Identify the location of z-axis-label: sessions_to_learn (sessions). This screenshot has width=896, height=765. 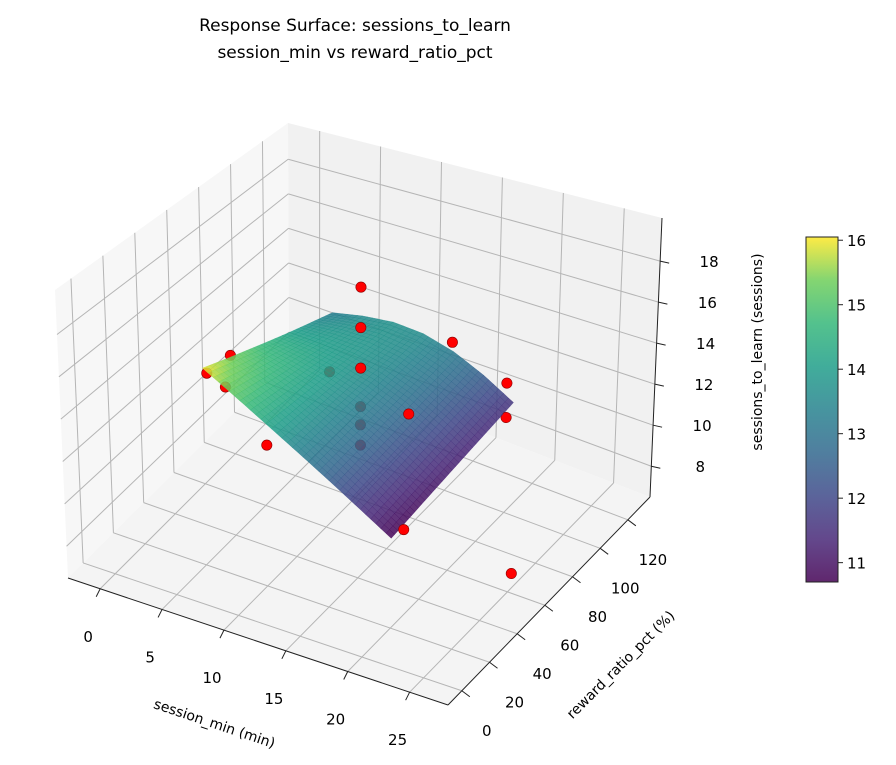
(758, 351).